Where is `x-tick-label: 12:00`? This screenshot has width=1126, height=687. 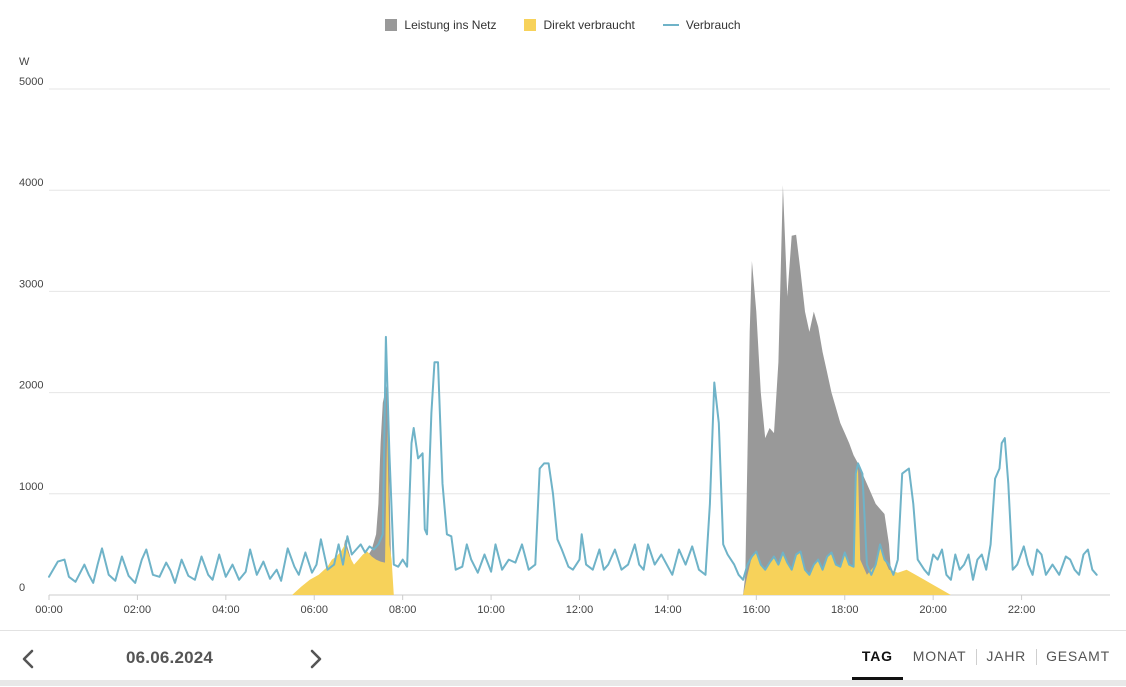 x-tick-label: 12:00 is located at coordinates (580, 610).